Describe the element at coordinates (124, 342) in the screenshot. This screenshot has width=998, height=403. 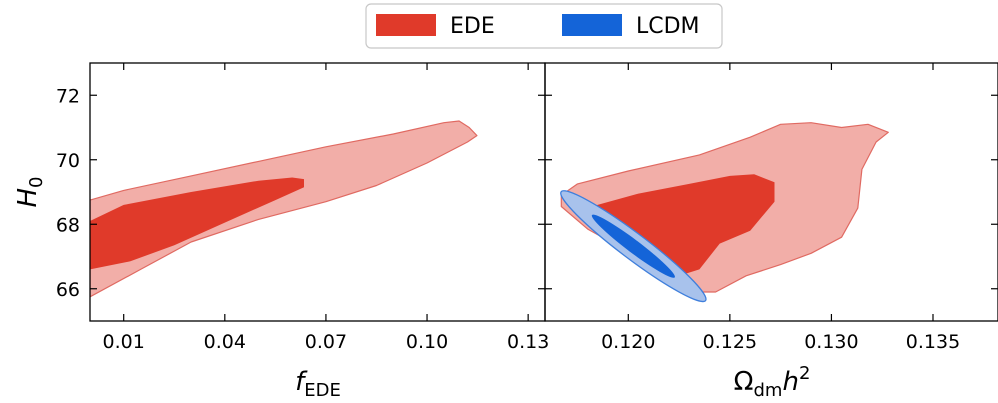
I see `x-tick-label: 0.01` at that location.